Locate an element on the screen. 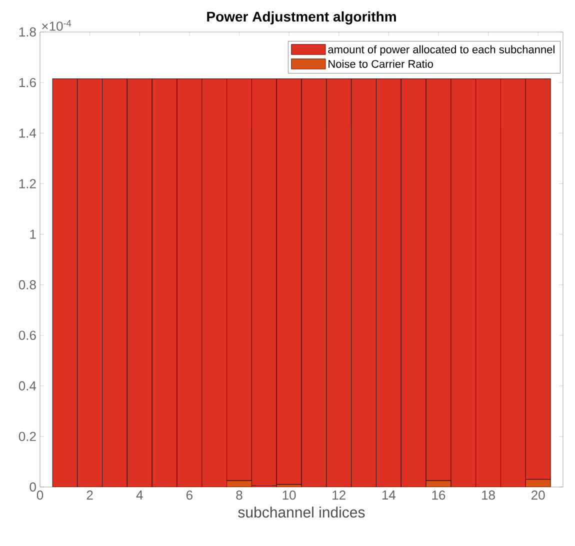 The image size is (575, 546). chart-title: Power Adjustment algorithm is located at coordinates (301, 17).